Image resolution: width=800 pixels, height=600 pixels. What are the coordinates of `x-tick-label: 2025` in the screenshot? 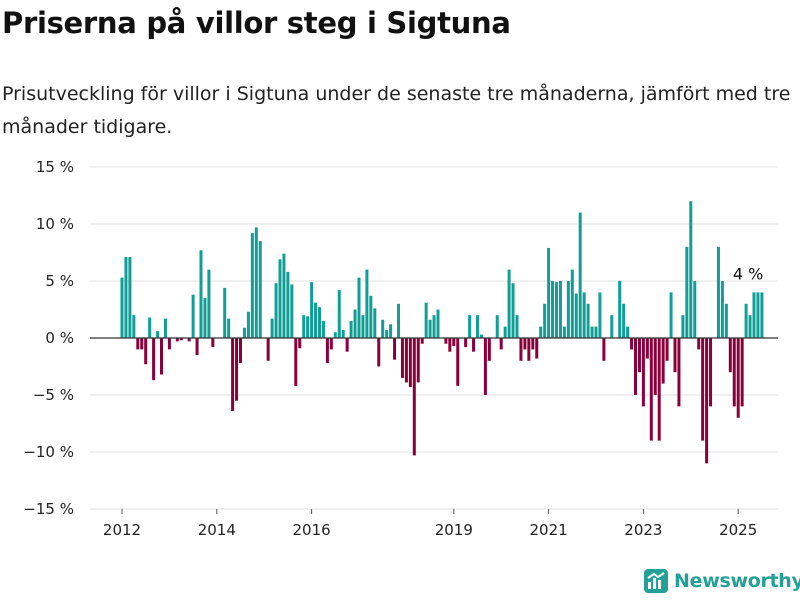 It's located at (738, 530).